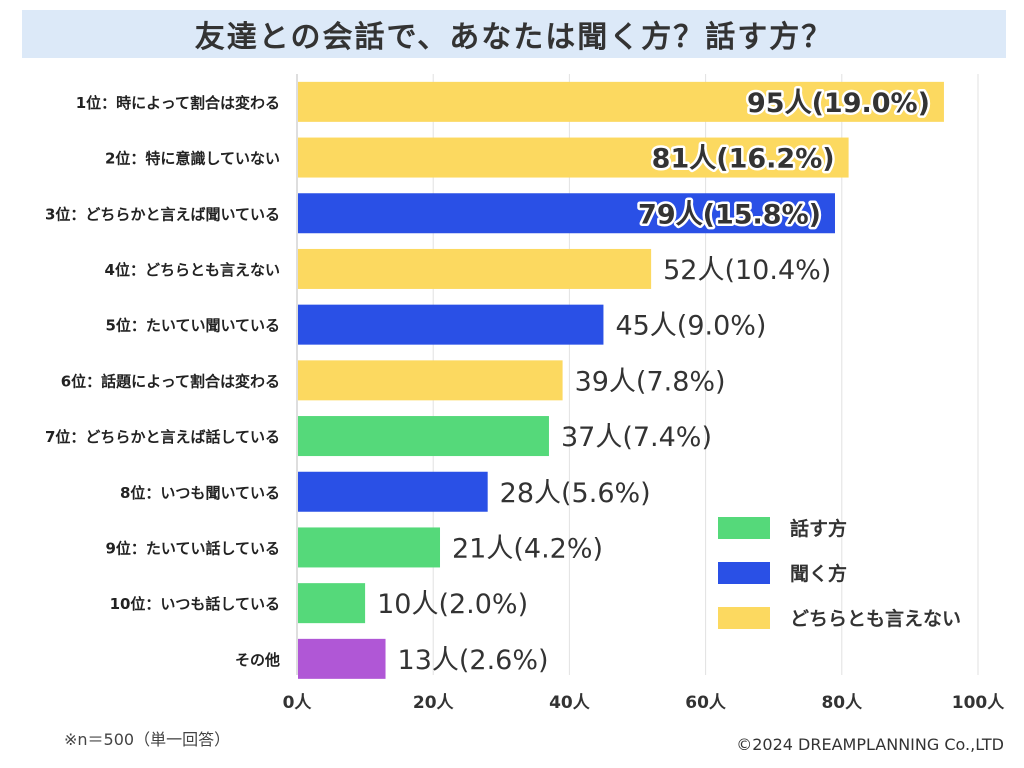 The width and height of the screenshot is (1024, 768). Describe the element at coordinates (650, 381) in the screenshot. I see `data-label: 39人(7.8%)` at that location.